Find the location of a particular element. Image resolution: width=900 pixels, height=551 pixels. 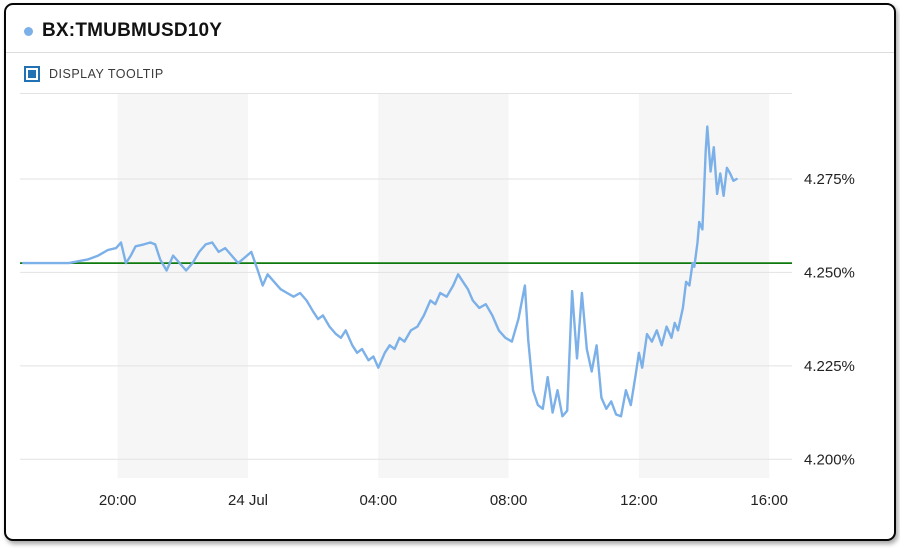

series-legend-dot-icon is located at coordinates (28, 31).